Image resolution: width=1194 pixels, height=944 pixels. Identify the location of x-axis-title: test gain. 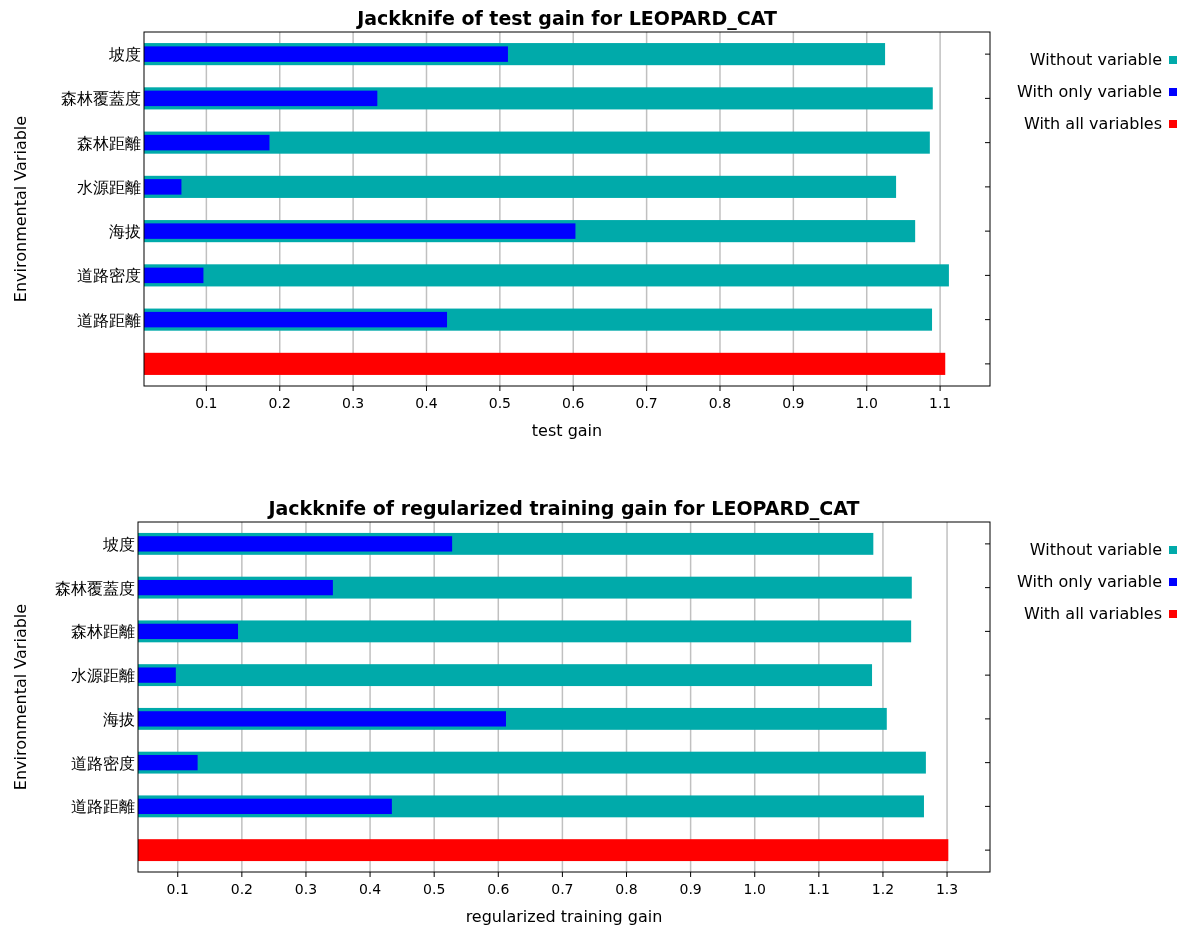
(567, 430).